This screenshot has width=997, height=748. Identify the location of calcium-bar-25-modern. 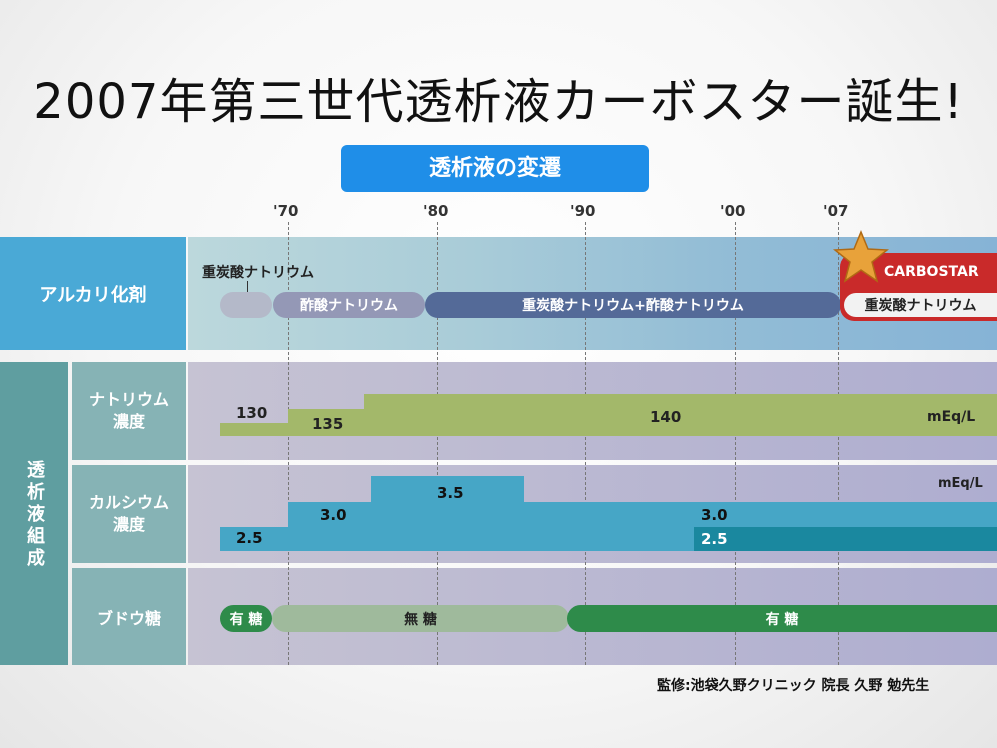
(845, 539).